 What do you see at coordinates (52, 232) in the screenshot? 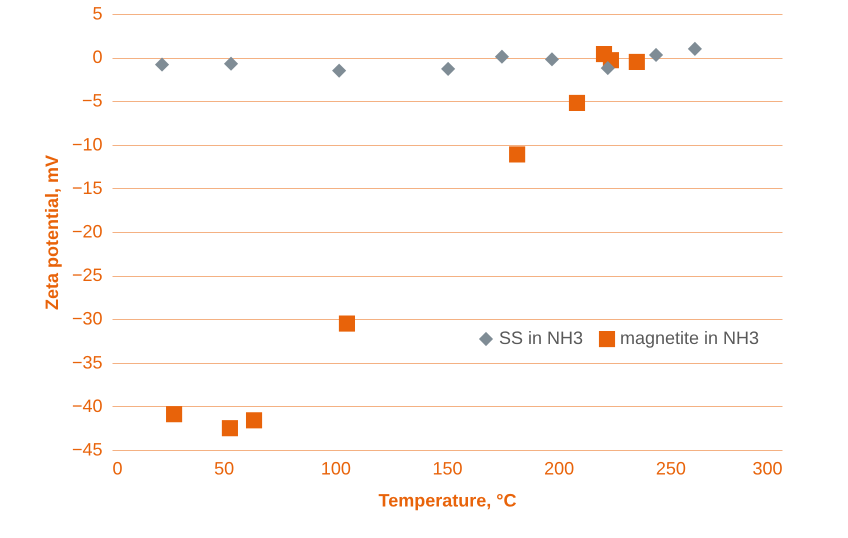
I see `y-axis-title: Zeta potential, mV` at bounding box center [52, 232].